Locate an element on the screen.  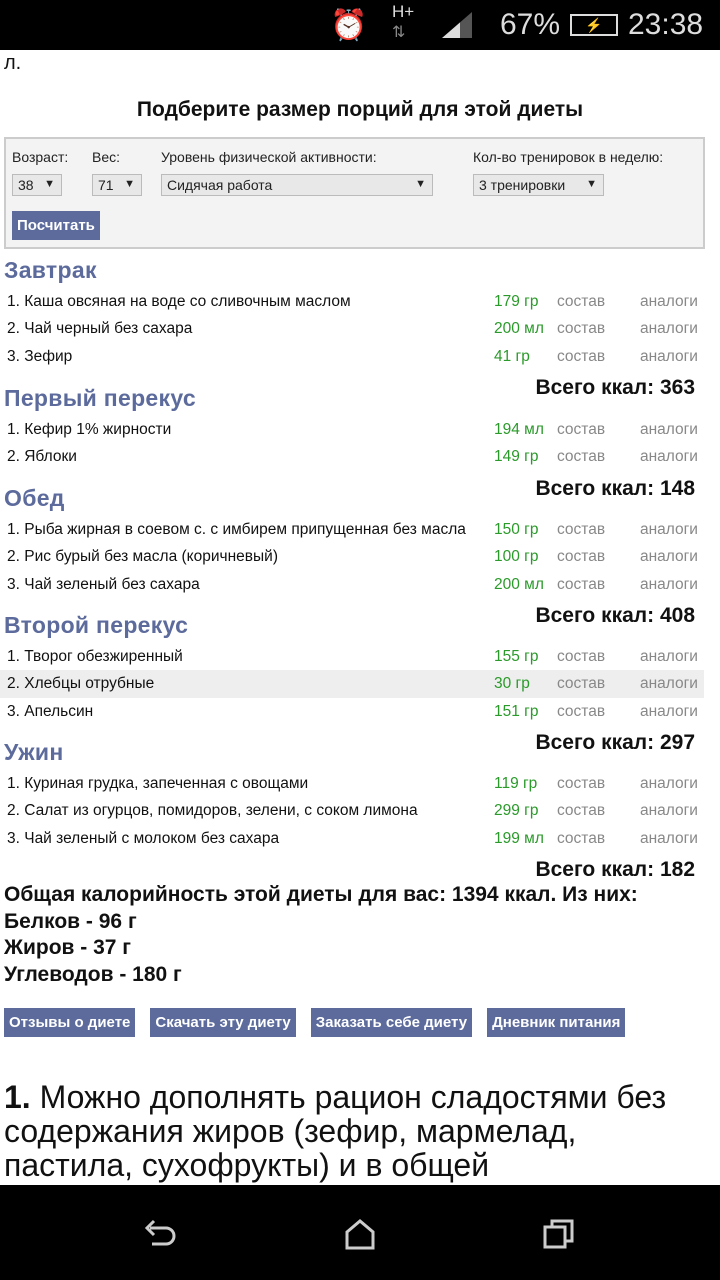
trainings-select: 3 тренировки ▼ is located at coordinates (538, 185).